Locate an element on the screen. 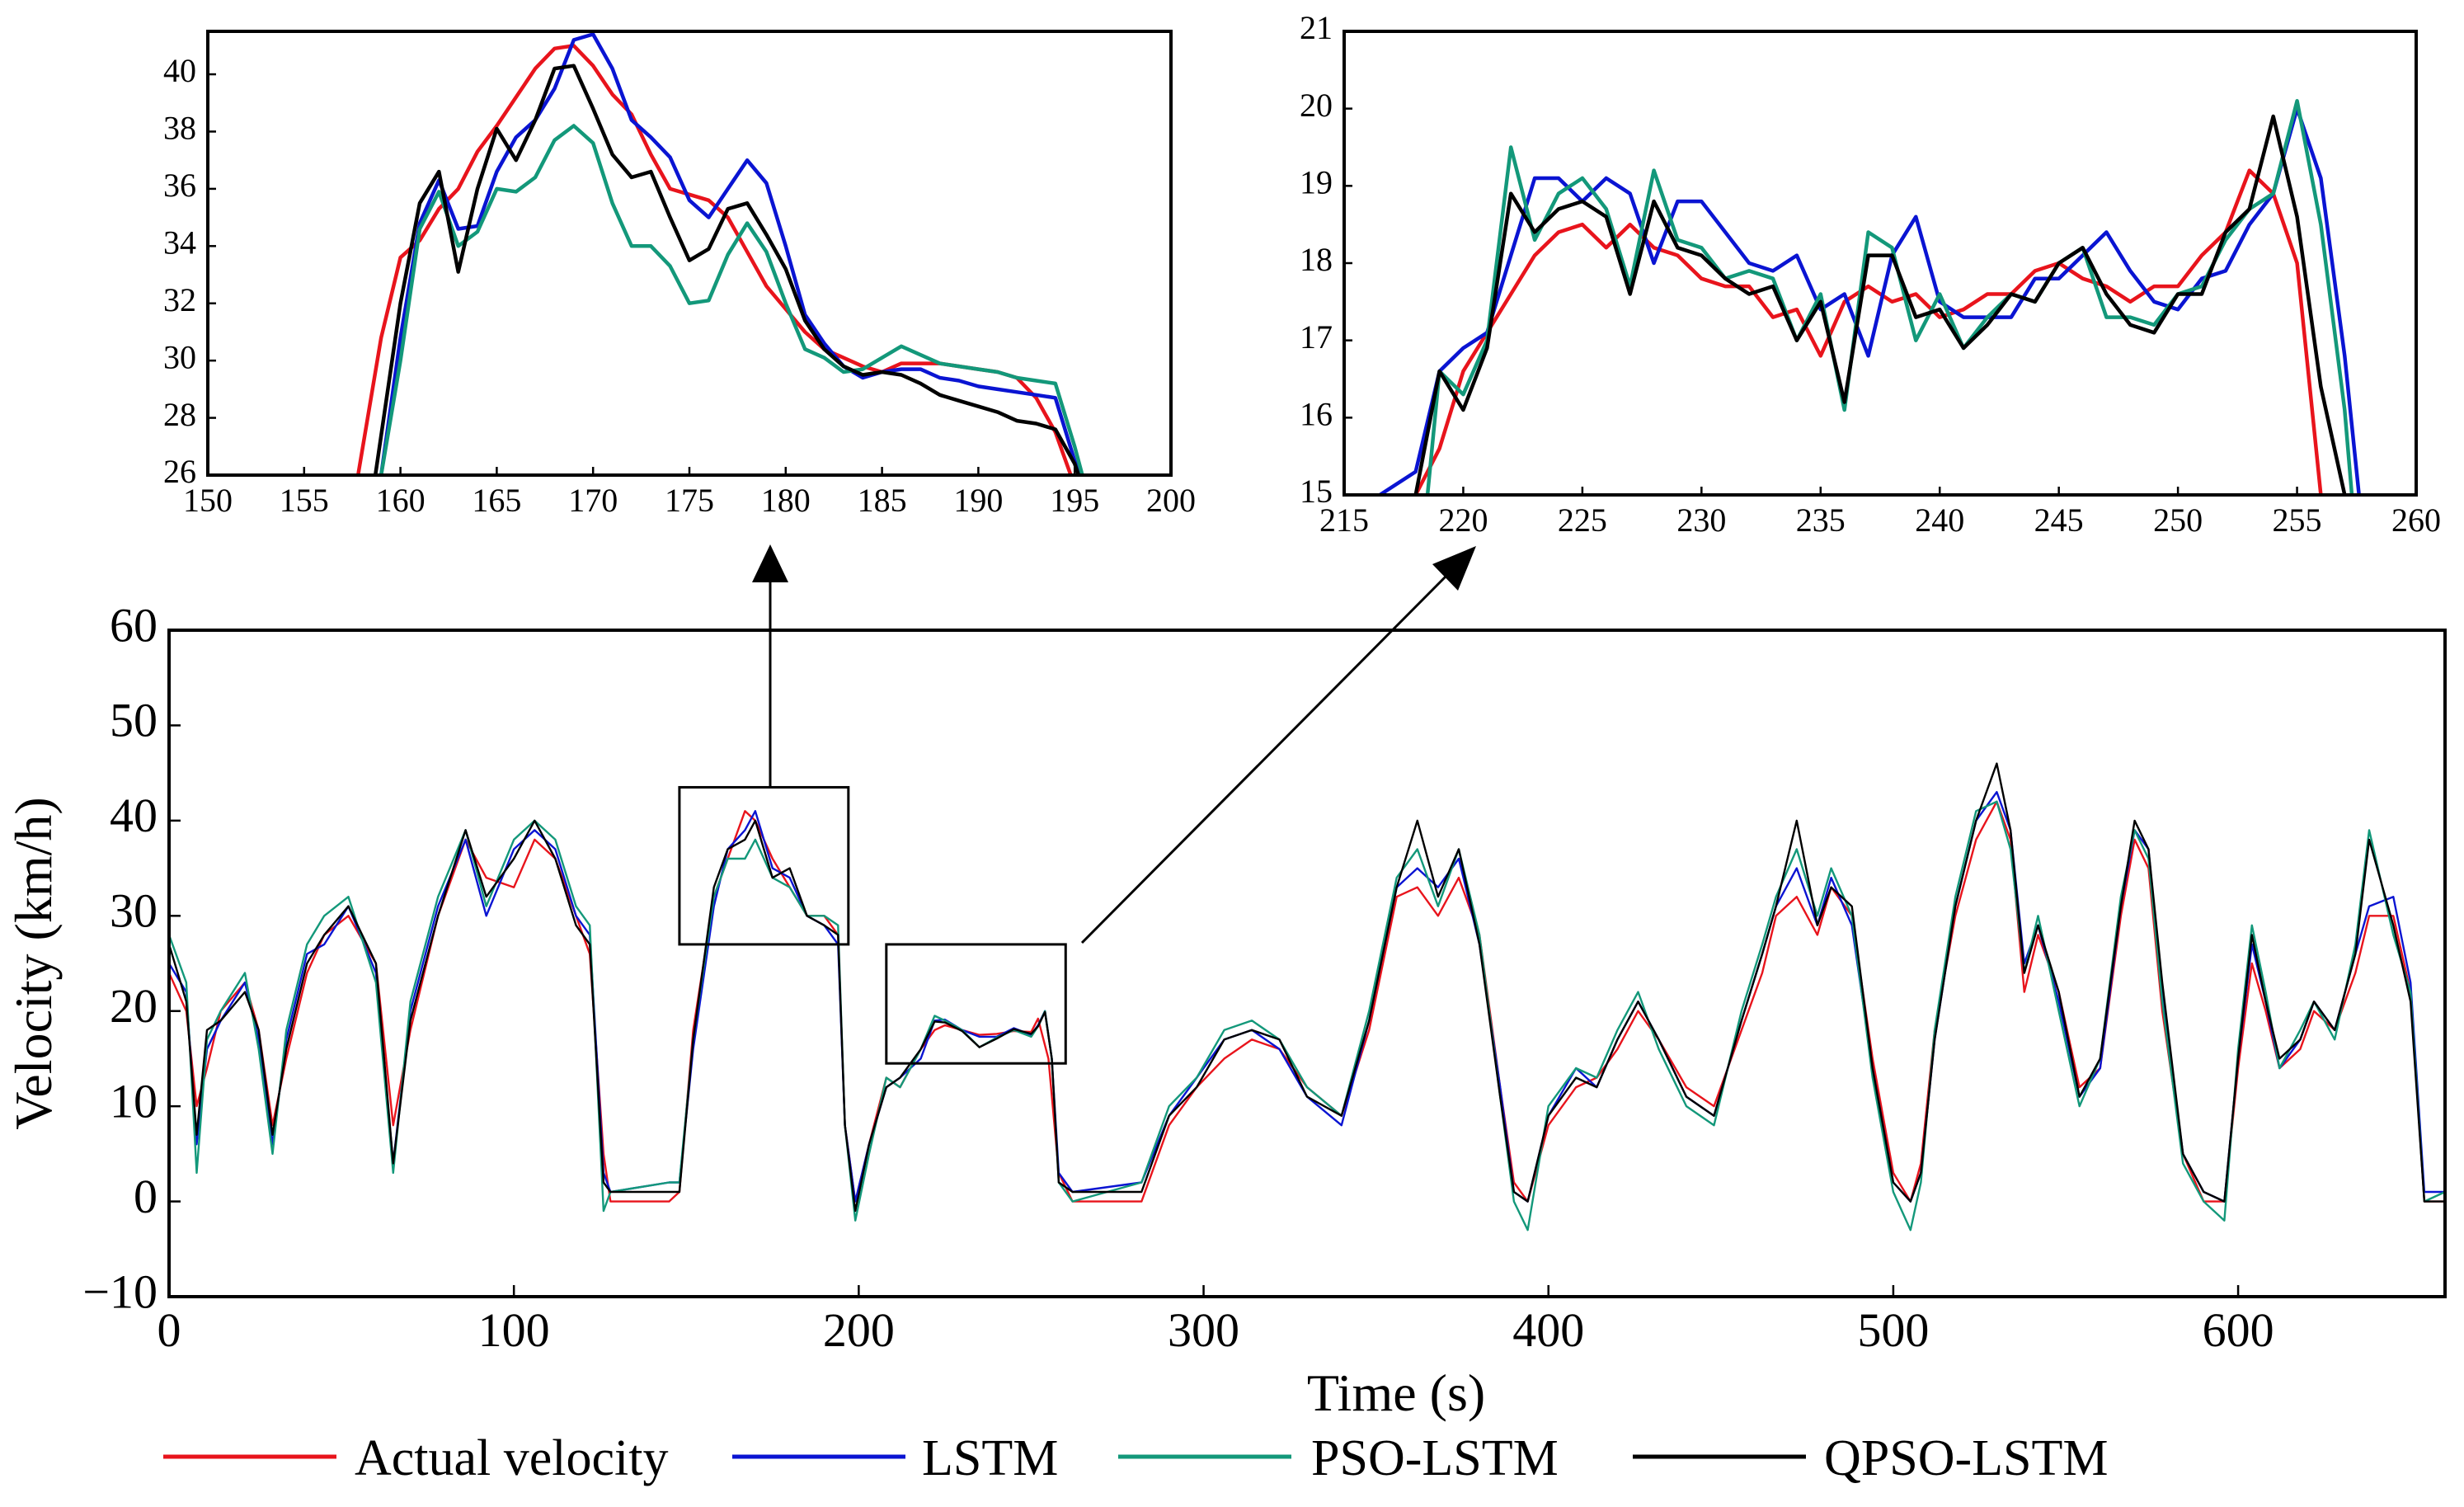  legend-label-lstm: LSTM is located at coordinates (990, 1458).